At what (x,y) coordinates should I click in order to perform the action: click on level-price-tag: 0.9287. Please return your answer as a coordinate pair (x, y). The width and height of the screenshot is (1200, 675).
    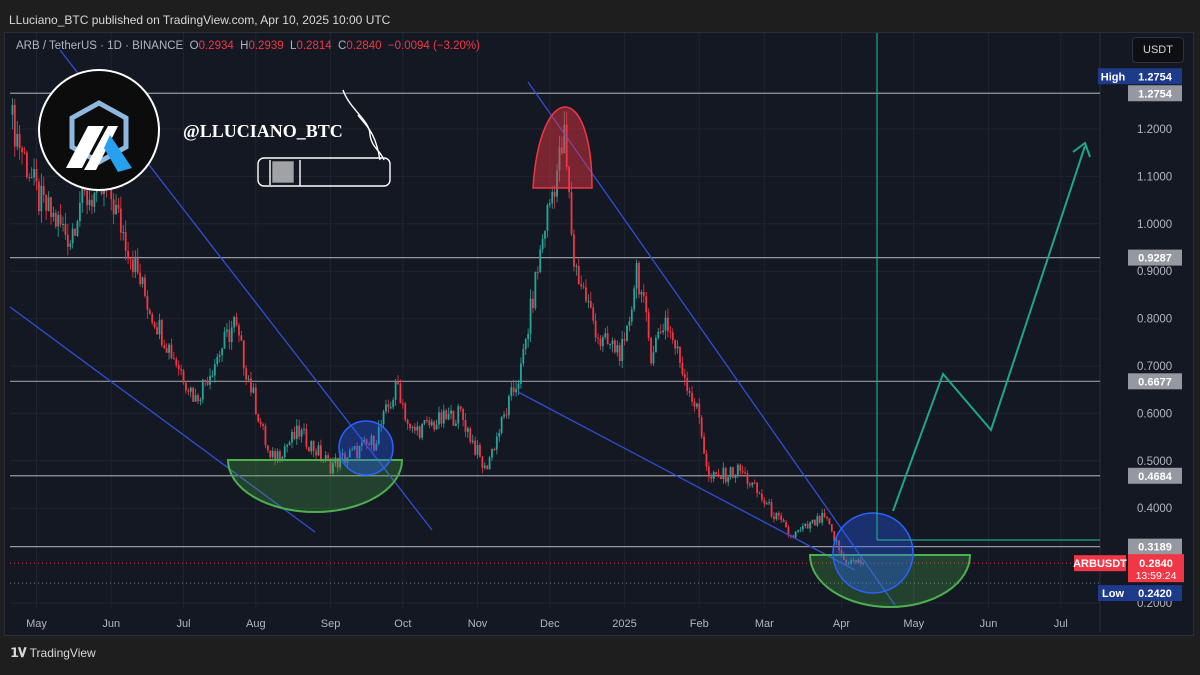
    Looking at the image, I should click on (1155, 259).